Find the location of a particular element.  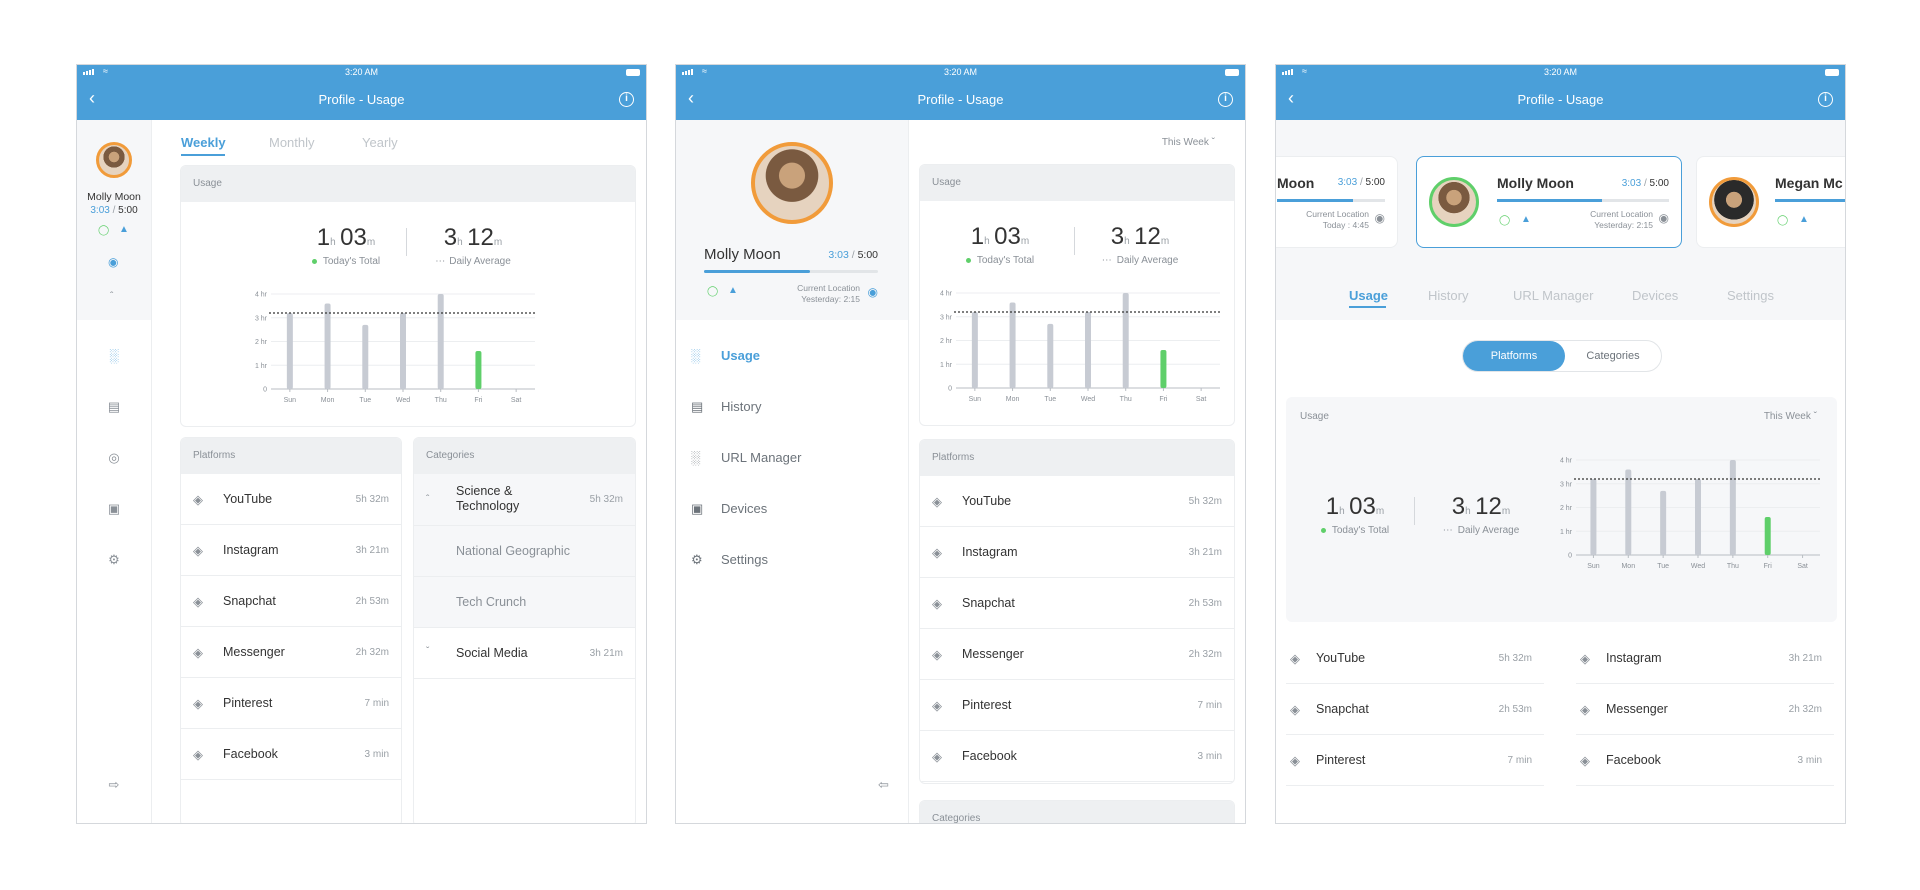

tab-settings: Settings is located at coordinates (1750, 295).